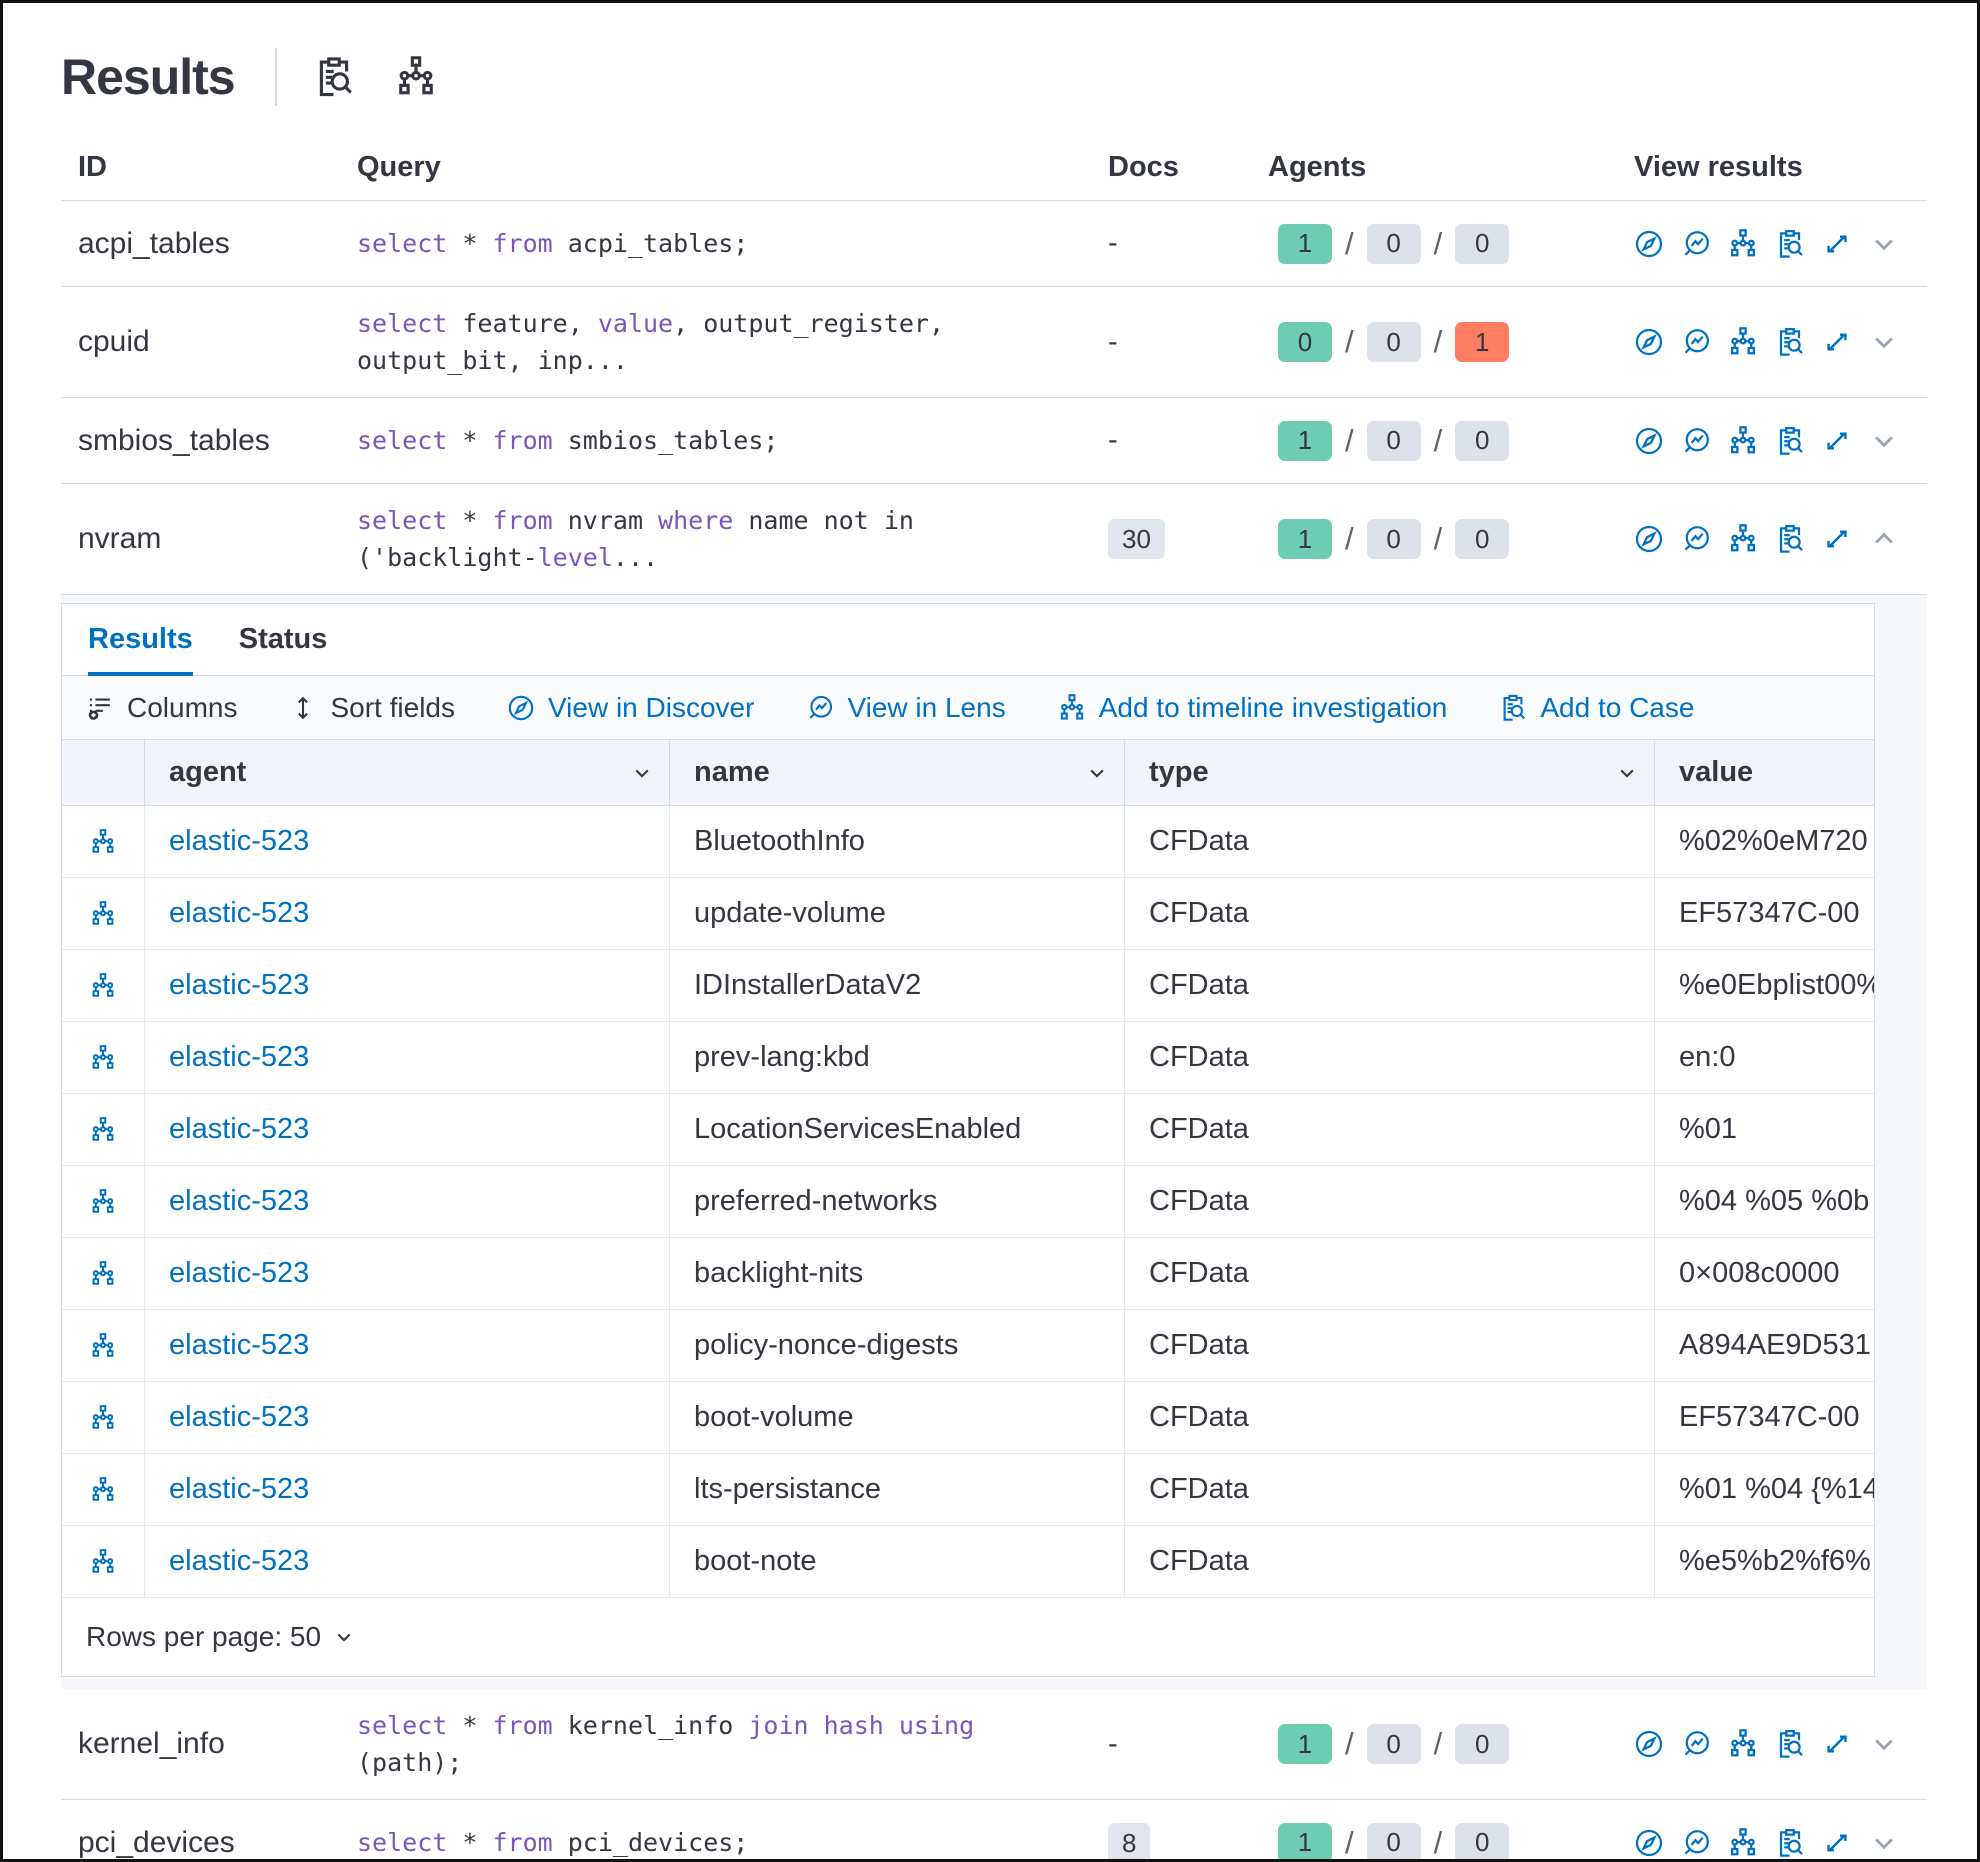 This screenshot has height=1862, width=1980. What do you see at coordinates (406, 1418) in the screenshot?
I see `cell-agent: elastic-523` at bounding box center [406, 1418].